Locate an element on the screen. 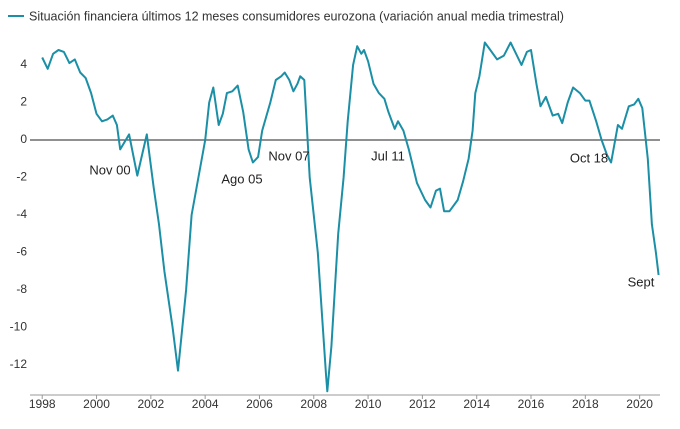 This screenshot has height=429, width=680. x-tick-label: 2018 is located at coordinates (585, 404).